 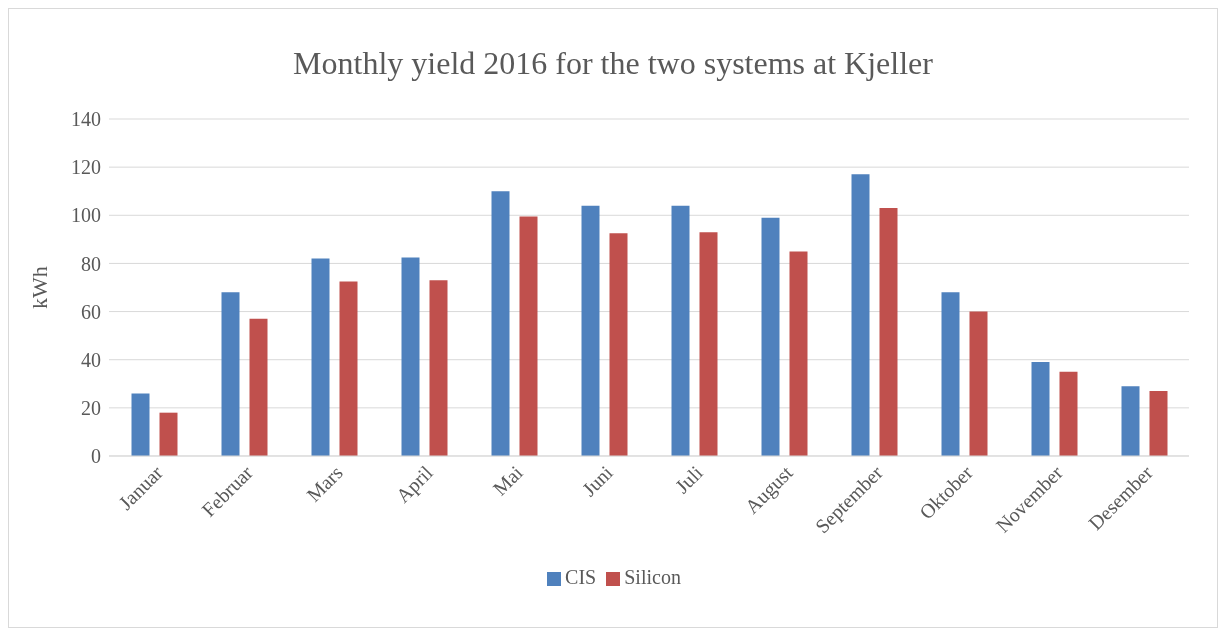 I want to click on x-tick-label: Juli, so click(x=689, y=479).